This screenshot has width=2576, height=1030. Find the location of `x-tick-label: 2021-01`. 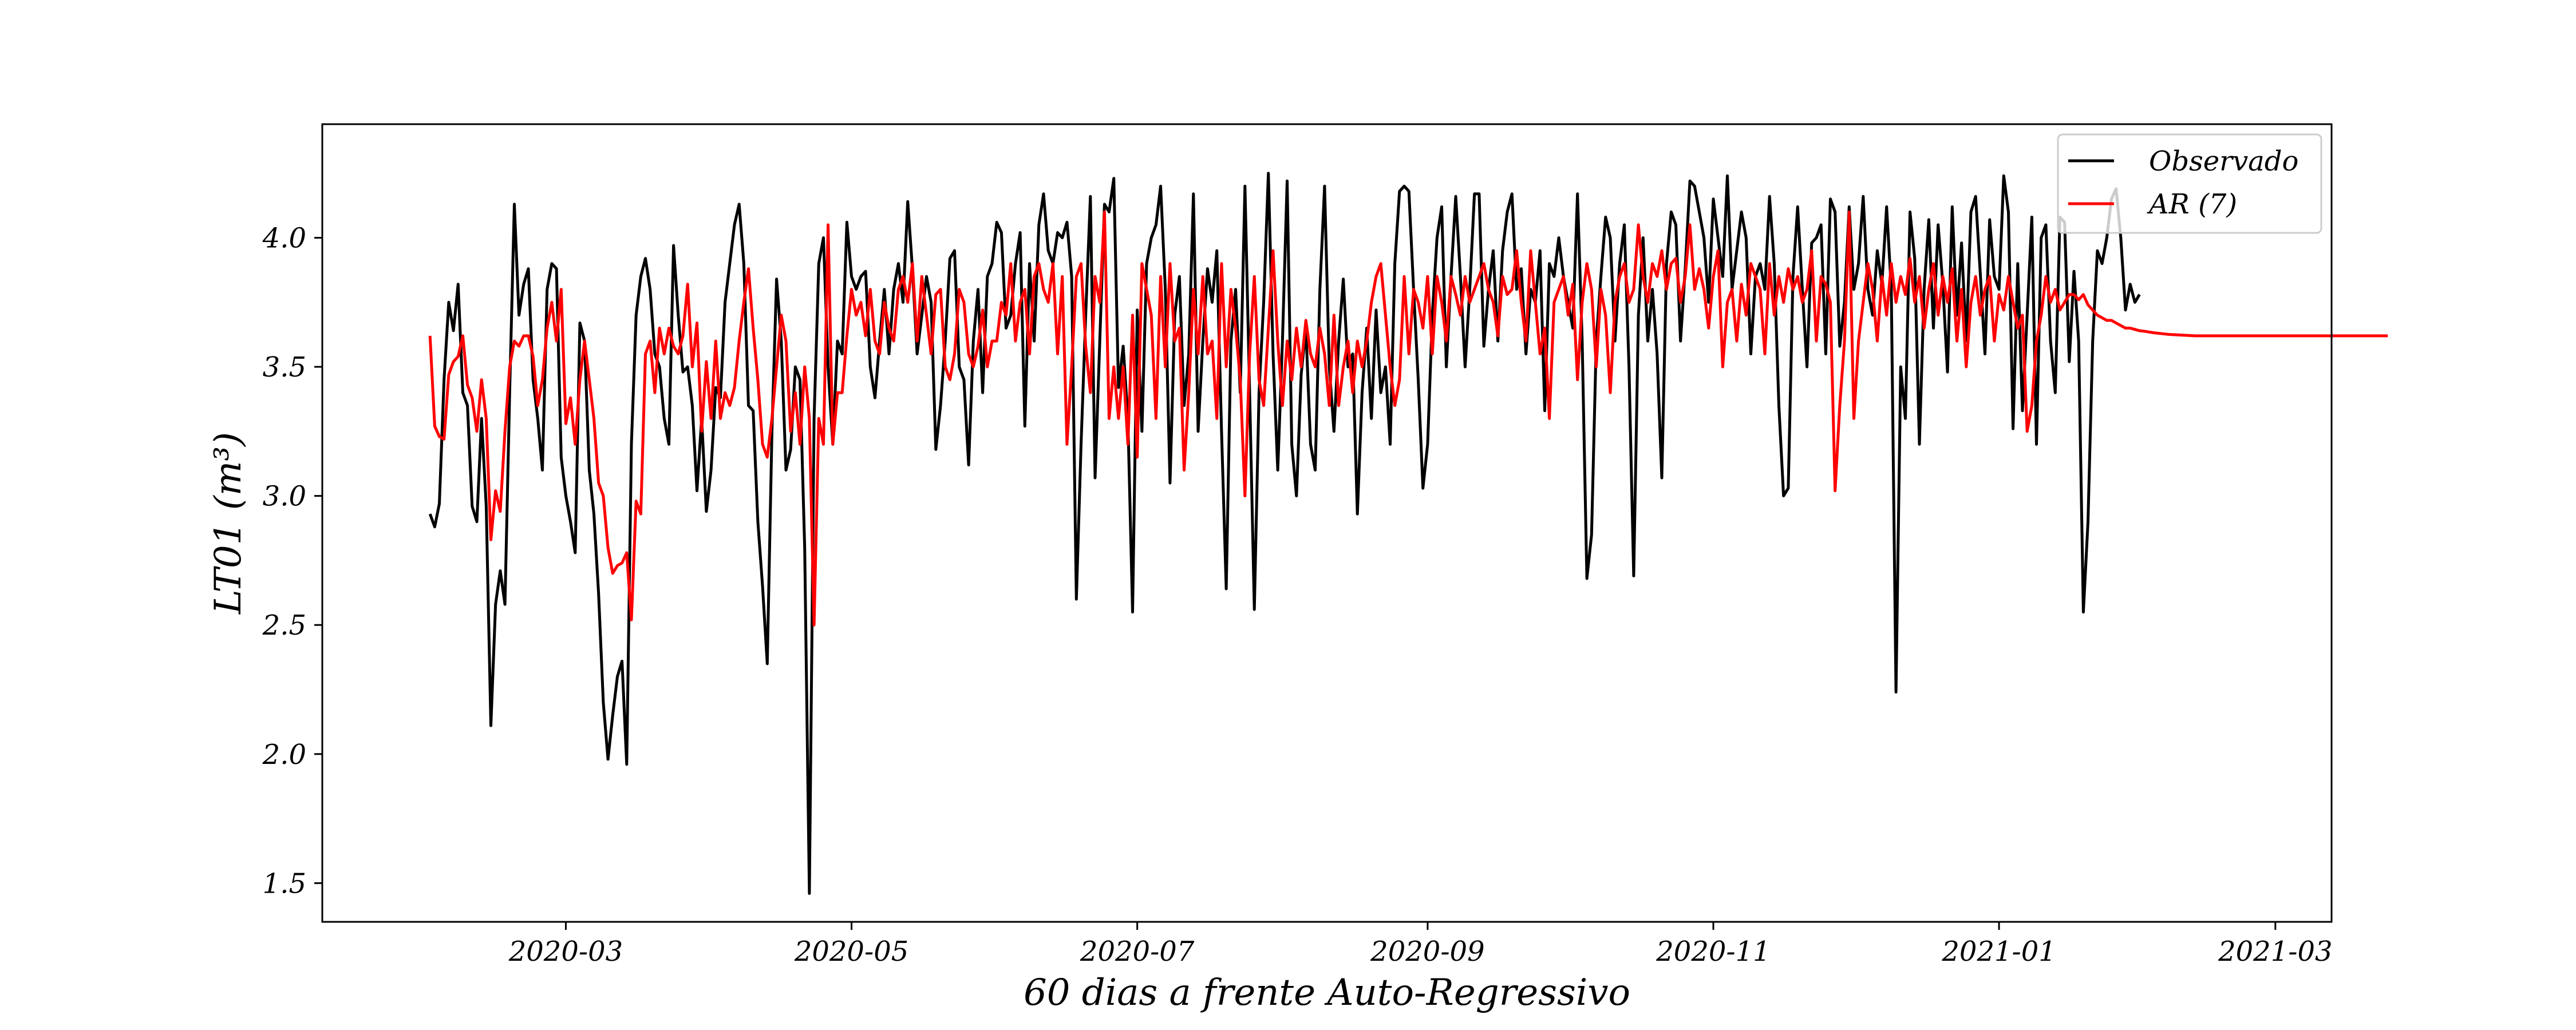

x-tick-label: 2021-01 is located at coordinates (1998, 952).